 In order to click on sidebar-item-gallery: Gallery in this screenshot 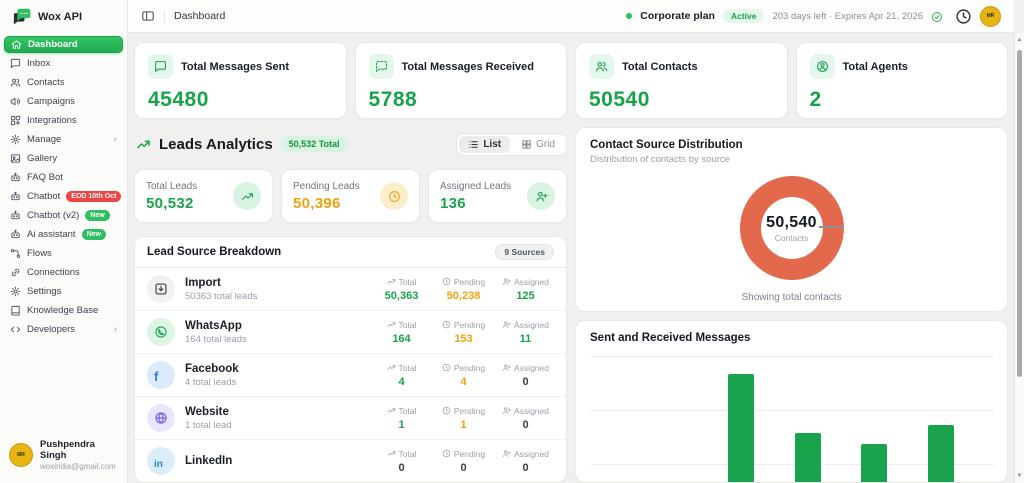, I will do `click(63, 158)`.